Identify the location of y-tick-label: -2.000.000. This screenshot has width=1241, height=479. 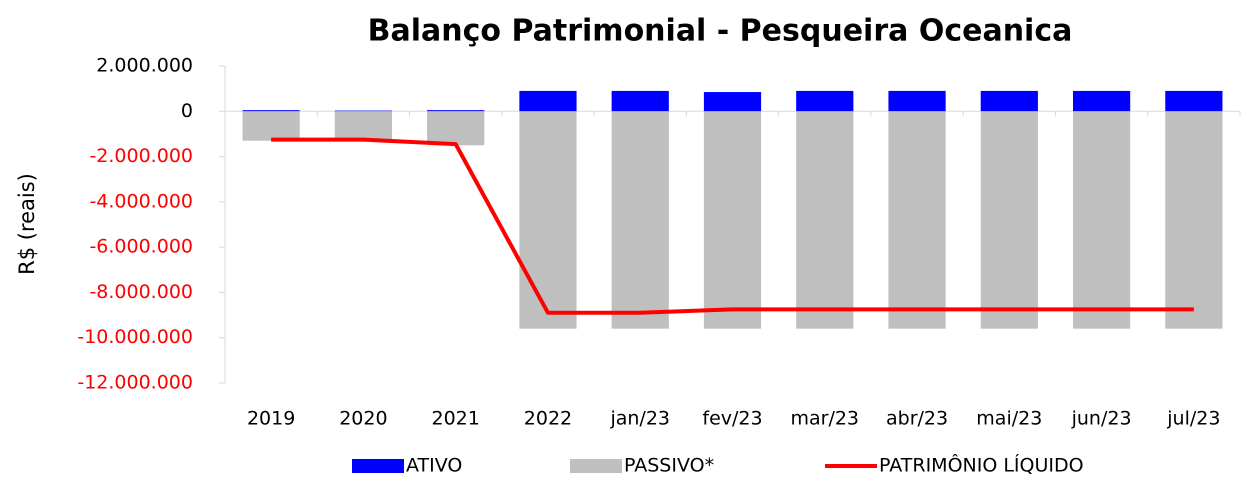
(141, 156).